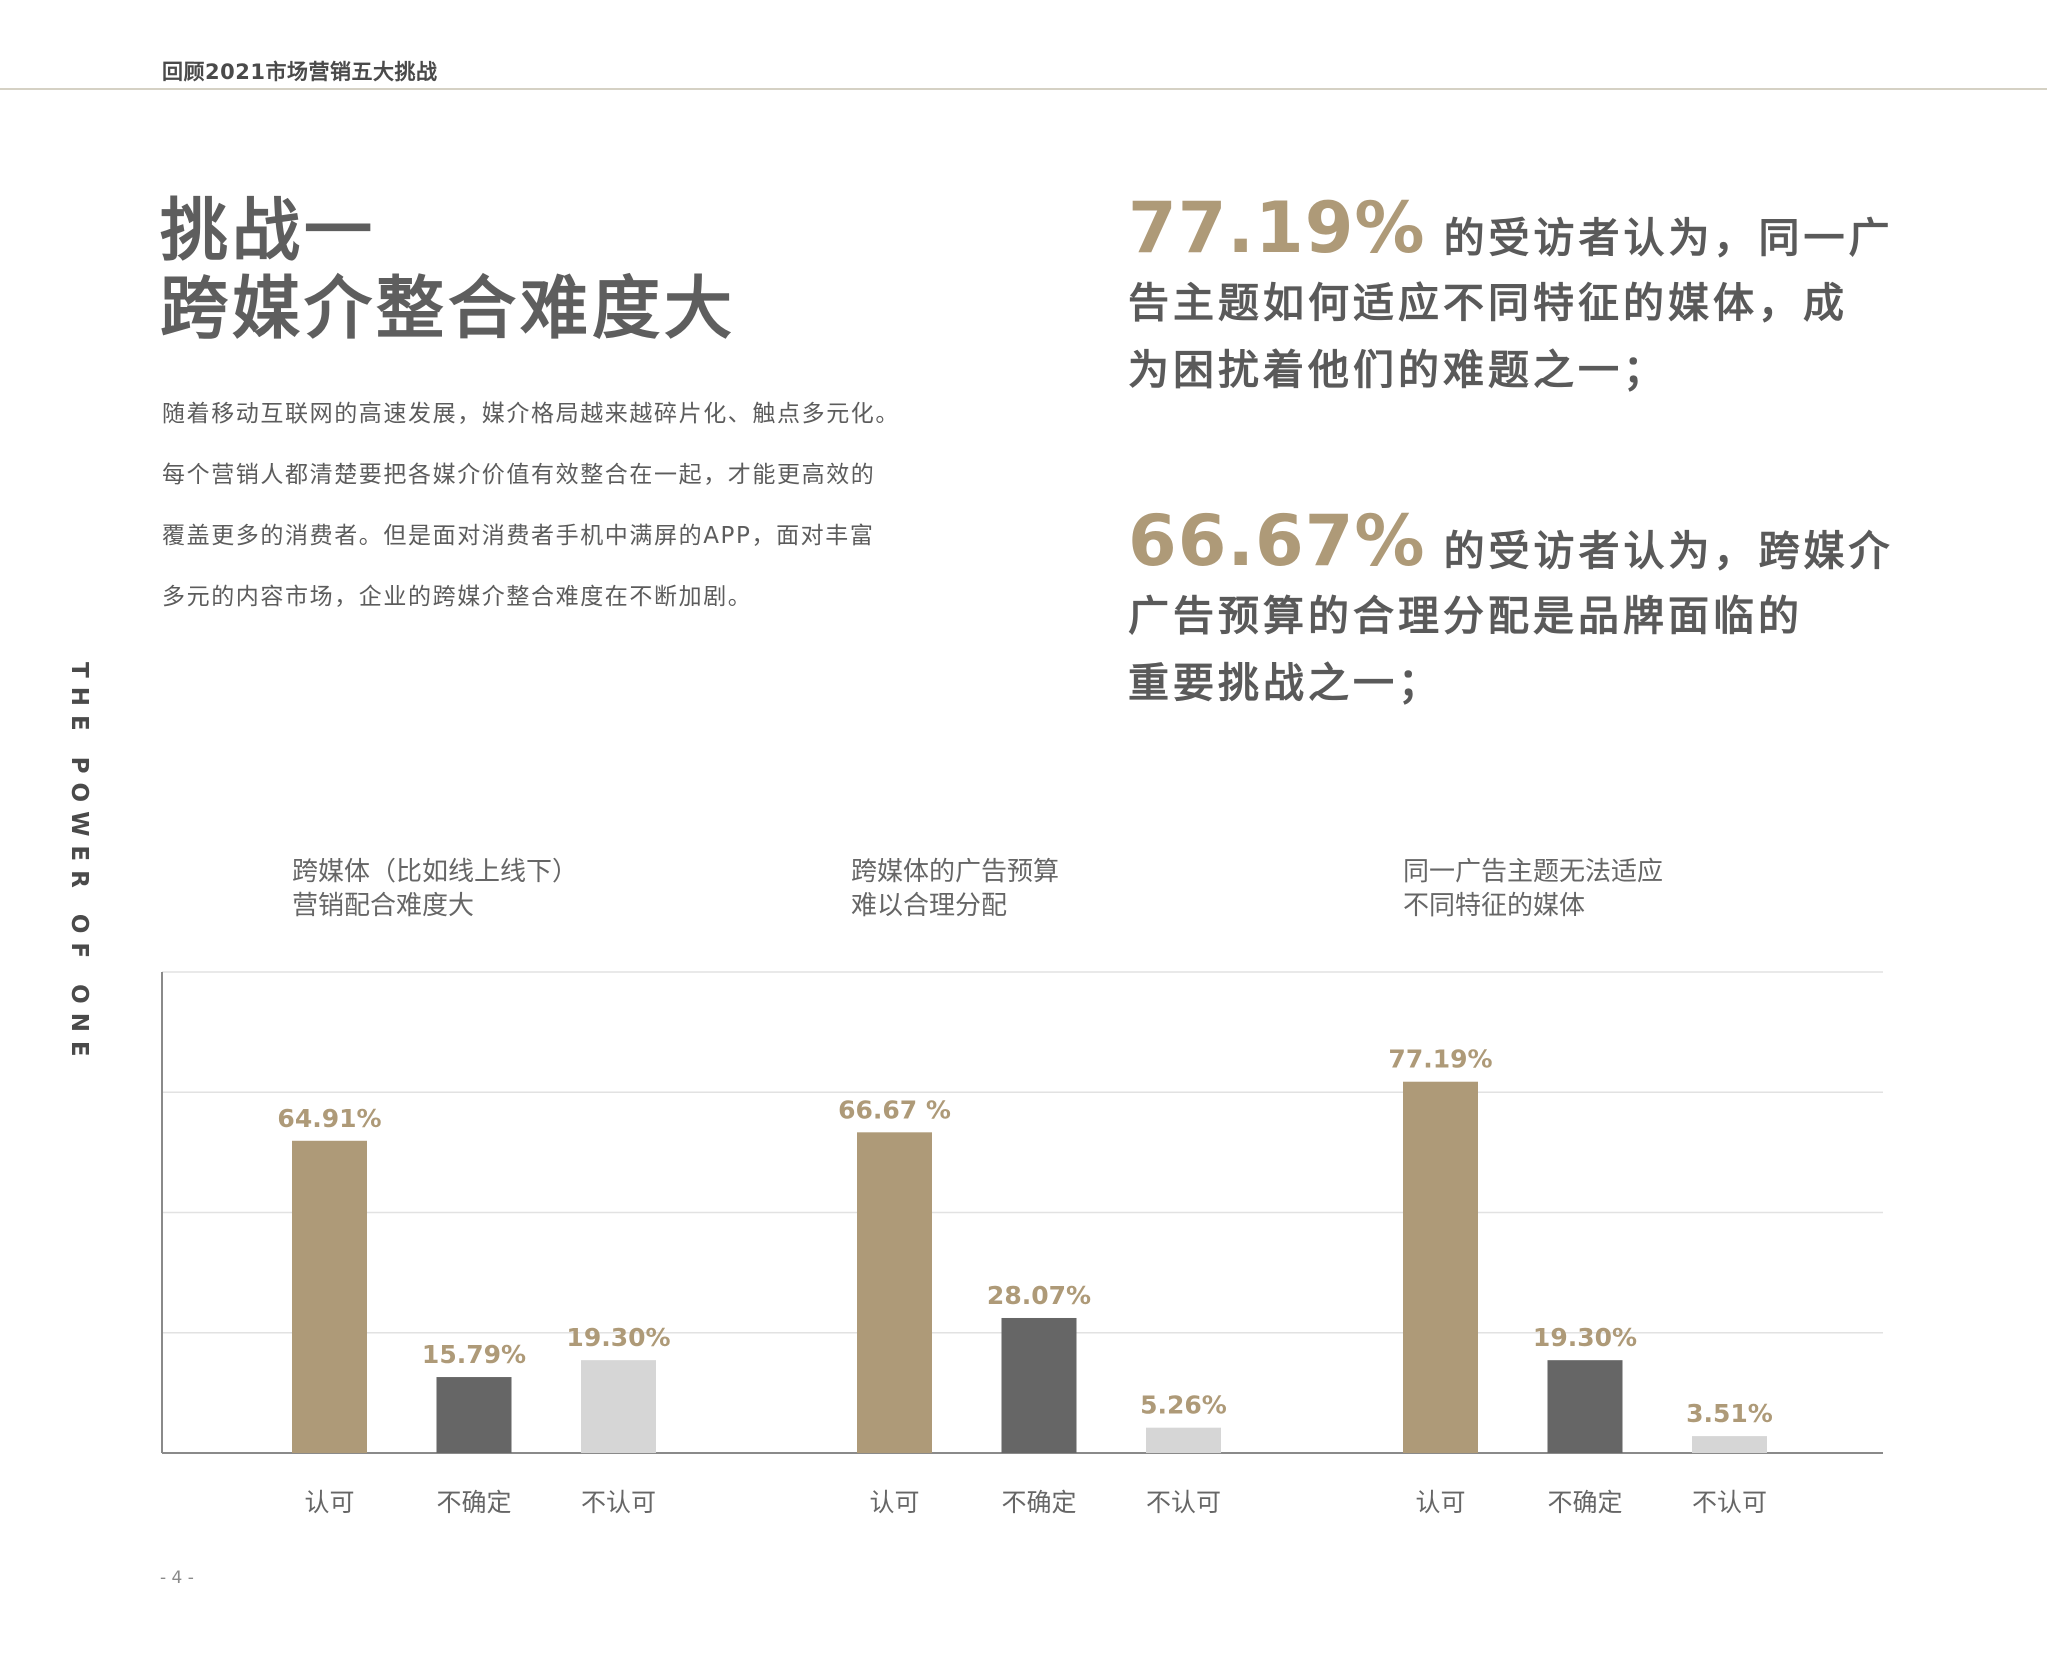 The width and height of the screenshot is (2047, 1653). What do you see at coordinates (1023, 89) in the screenshot?
I see `header-divider` at bounding box center [1023, 89].